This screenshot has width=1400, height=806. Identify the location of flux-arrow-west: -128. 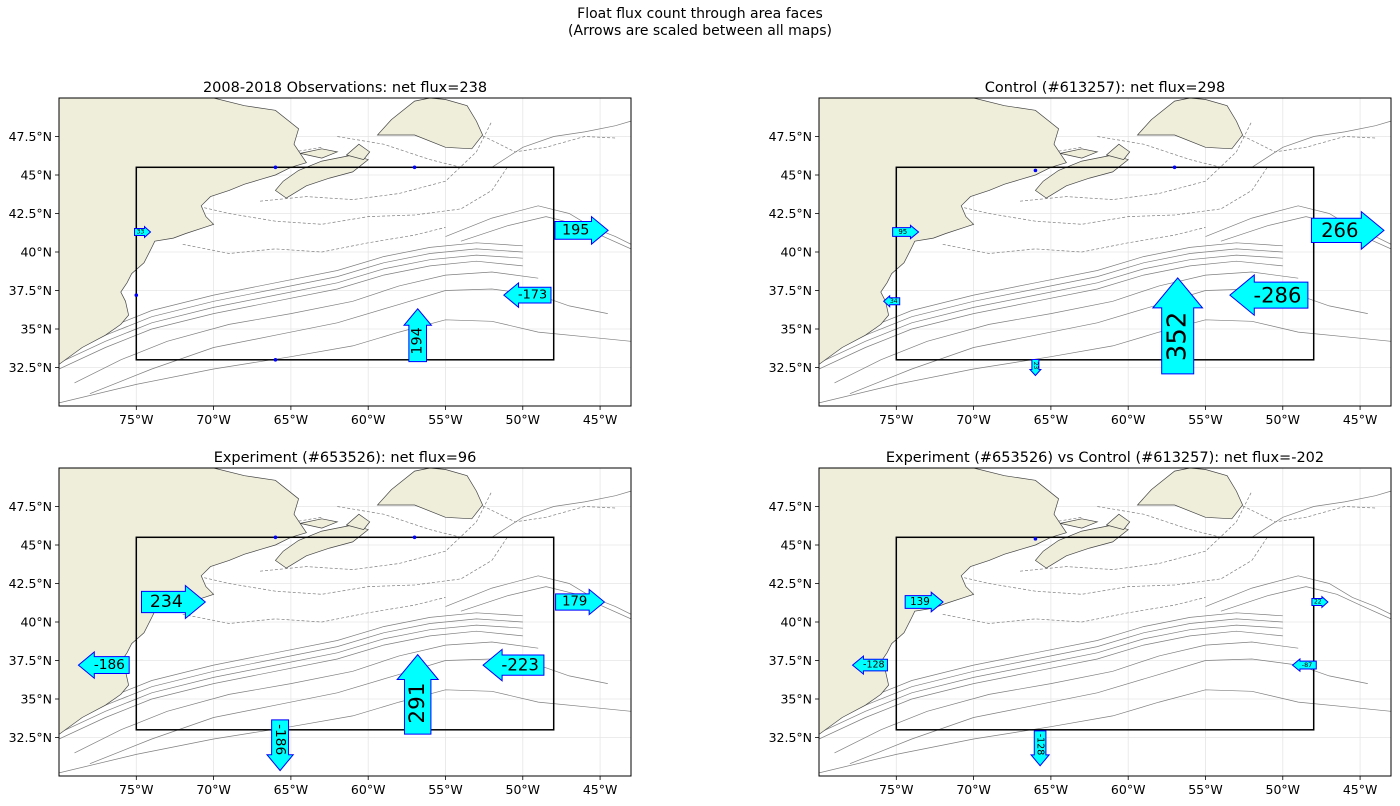
(869, 665).